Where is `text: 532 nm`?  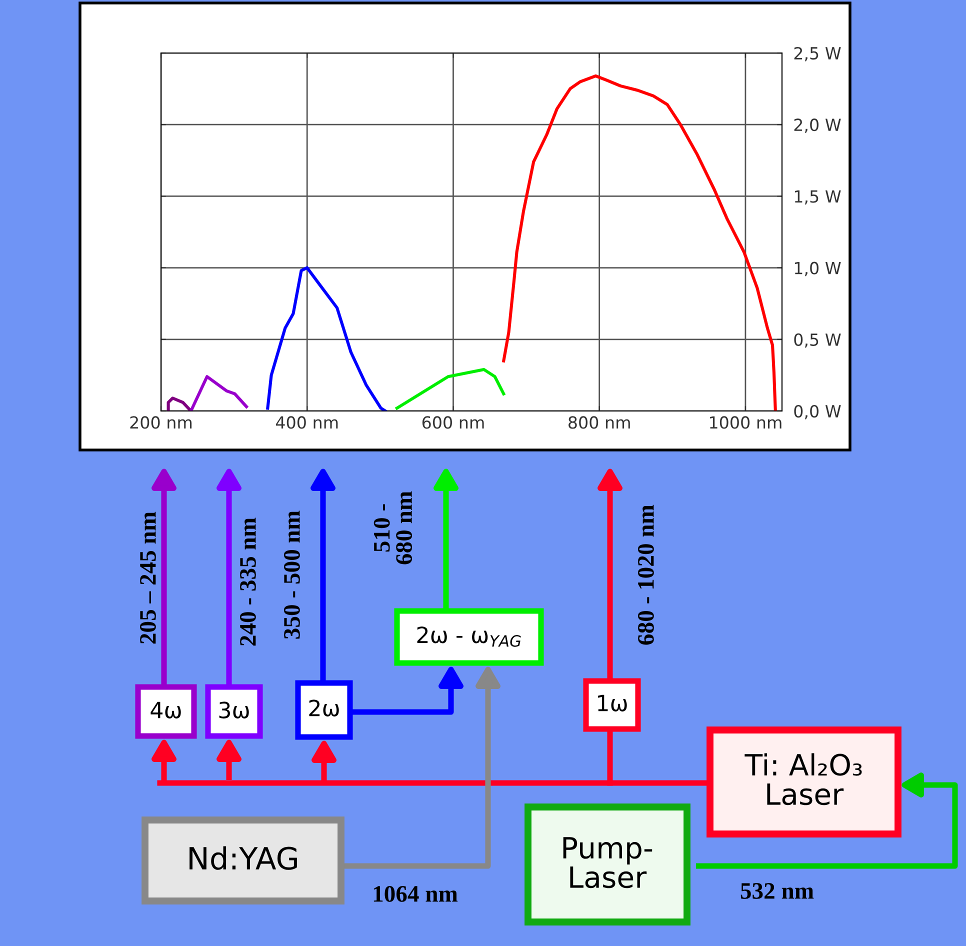
text: 532 nm is located at coordinates (777, 891).